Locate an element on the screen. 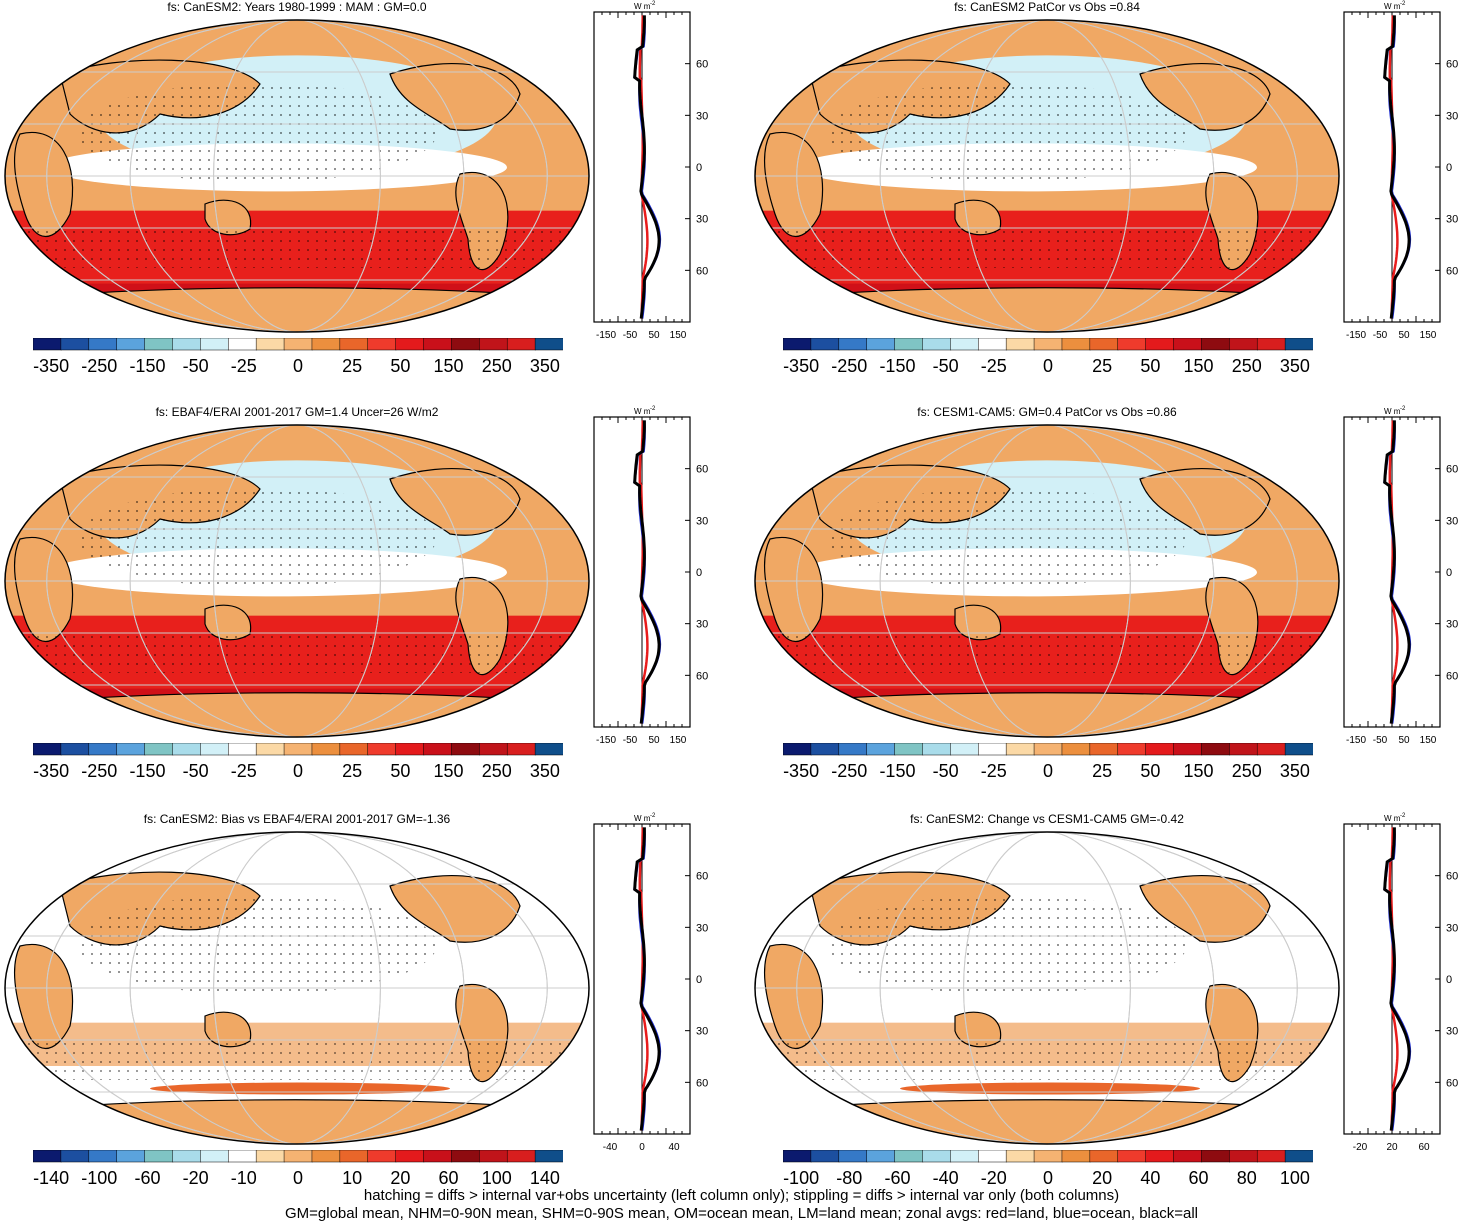 This screenshot has width=1483, height=1222. colorbar-label: 20 is located at coordinates (400, 1178).